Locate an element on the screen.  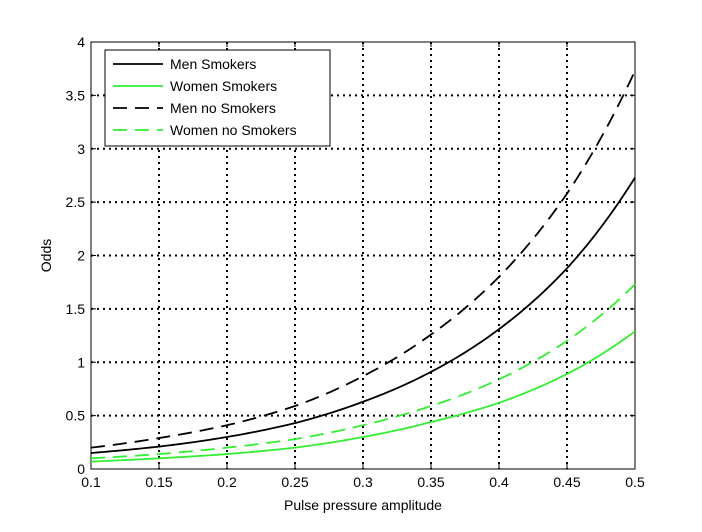
x-tick-label: 0.4 is located at coordinates (499, 482).